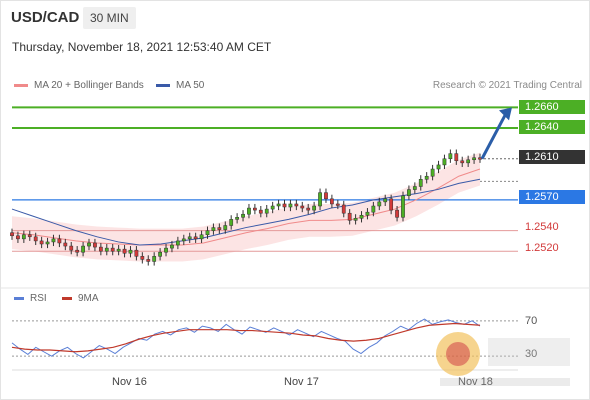  Describe the element at coordinates (67, 298) in the screenshot. I see `ma9-swatch` at that location.